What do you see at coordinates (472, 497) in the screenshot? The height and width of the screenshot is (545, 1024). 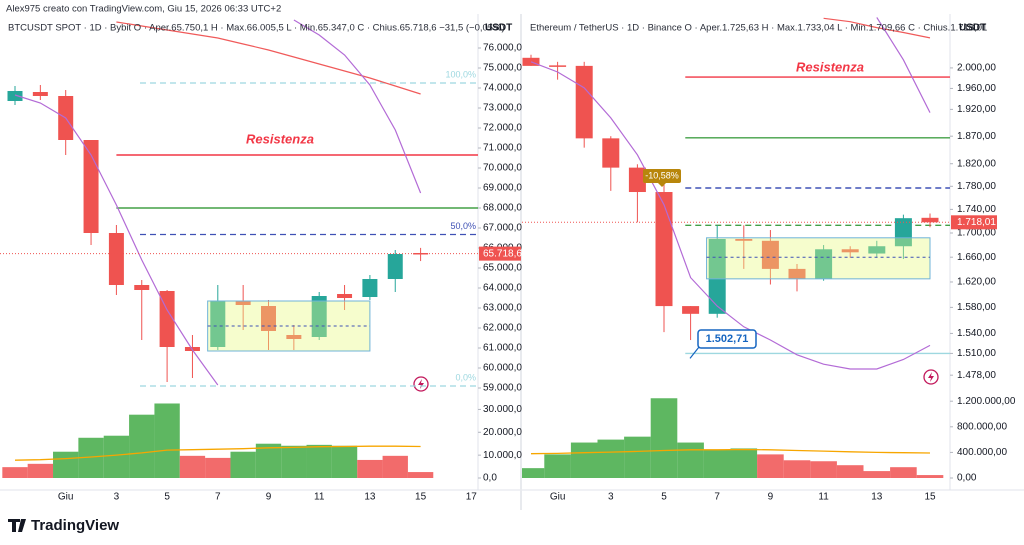 I see `x-tick-label: 17` at bounding box center [472, 497].